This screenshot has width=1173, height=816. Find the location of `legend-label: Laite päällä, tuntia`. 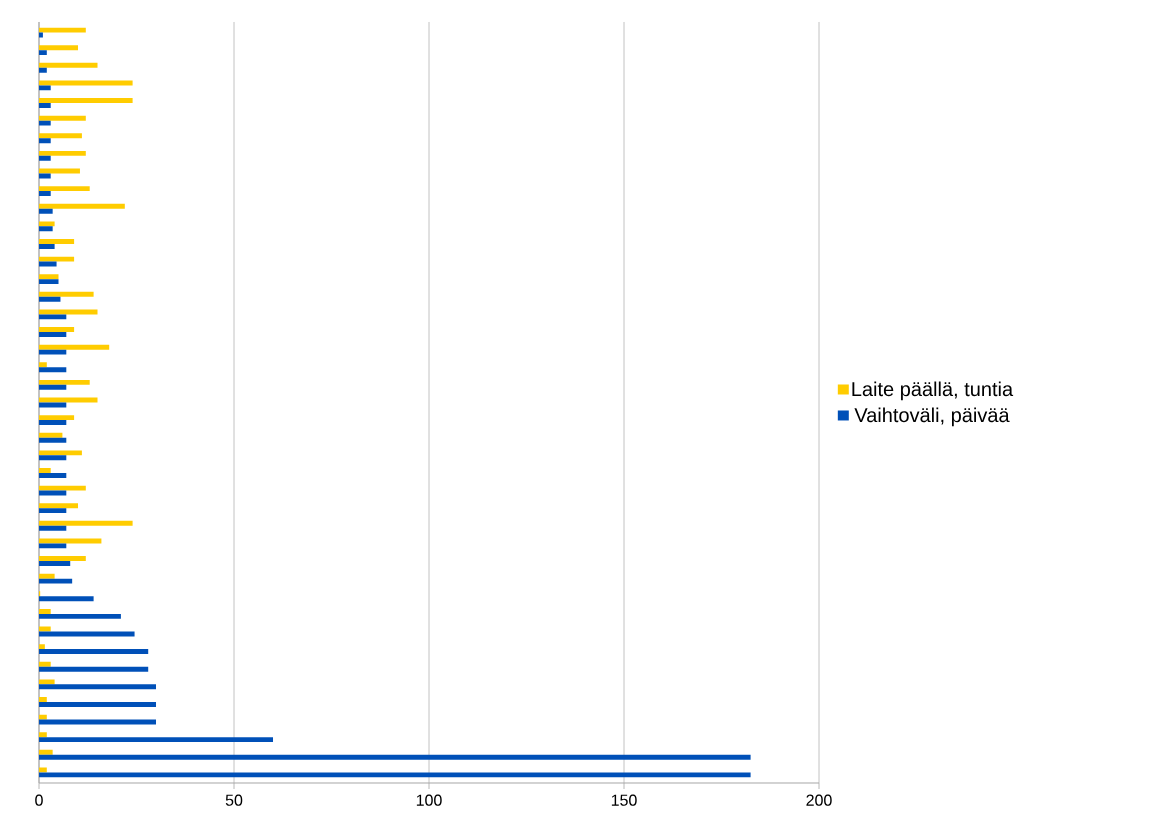

legend-label: Laite päällä, tuntia is located at coordinates (933, 391).